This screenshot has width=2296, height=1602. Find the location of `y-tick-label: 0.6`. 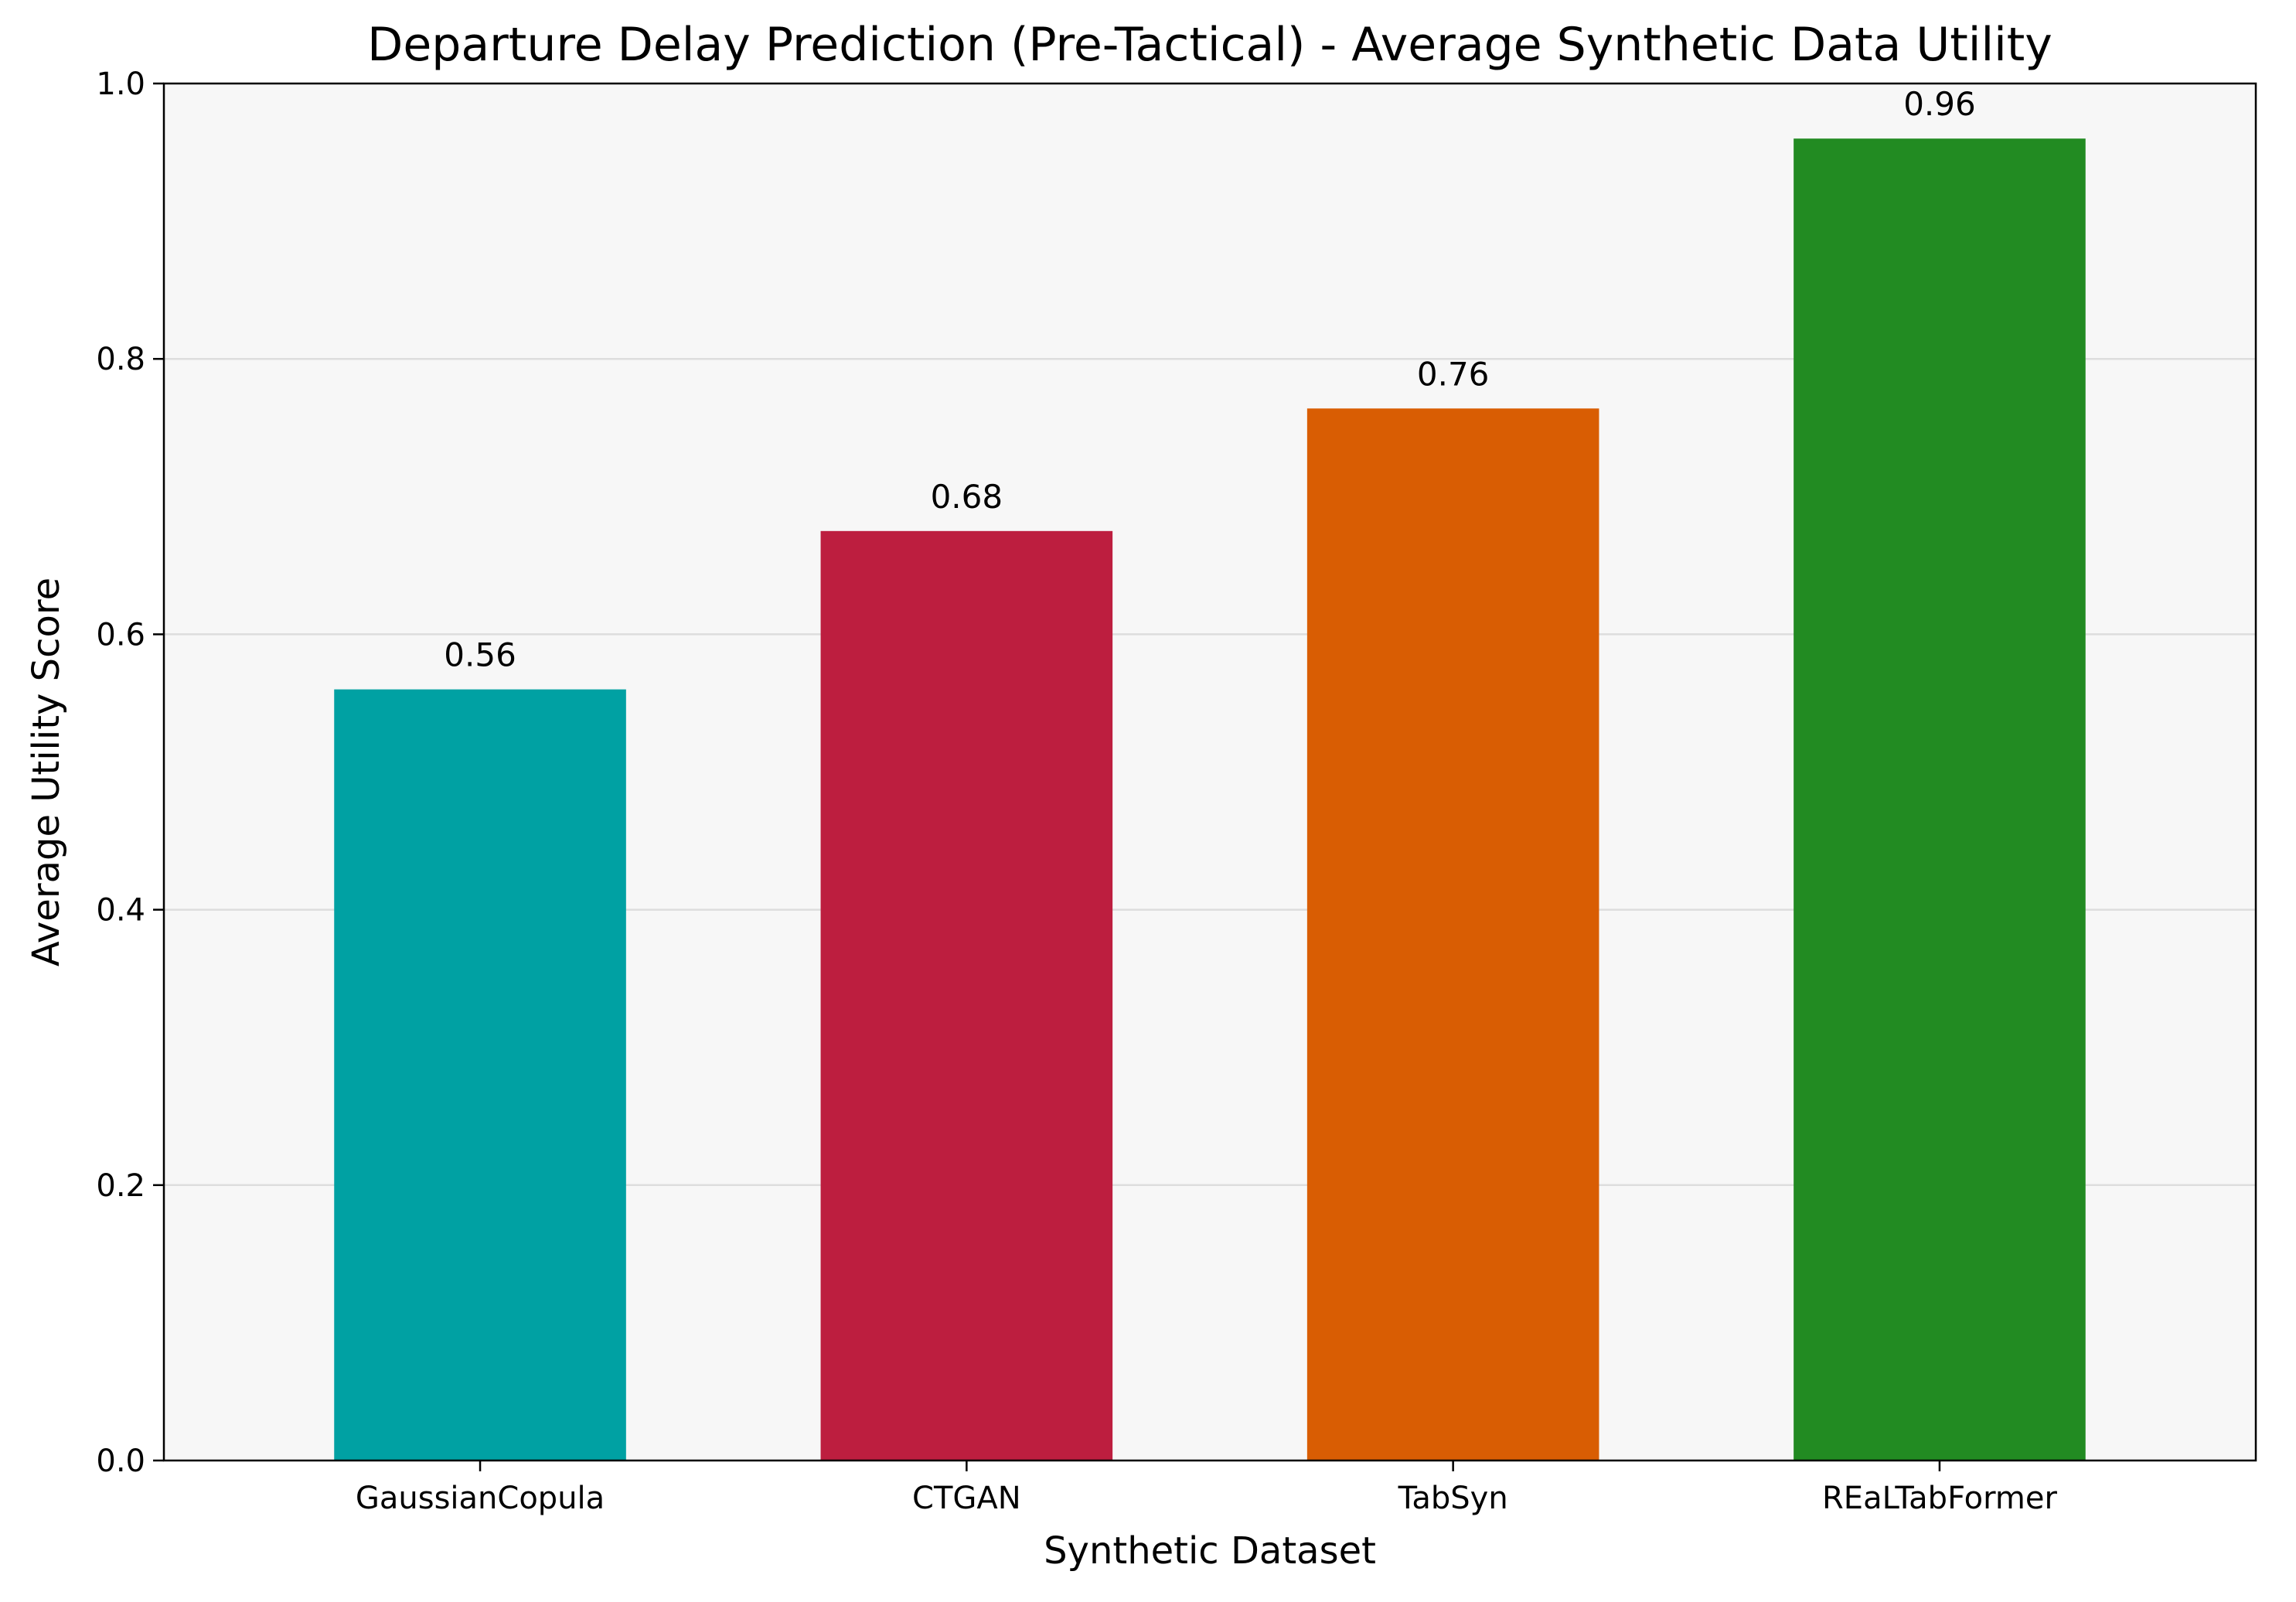

y-tick-label: 0.6 is located at coordinates (120, 635).